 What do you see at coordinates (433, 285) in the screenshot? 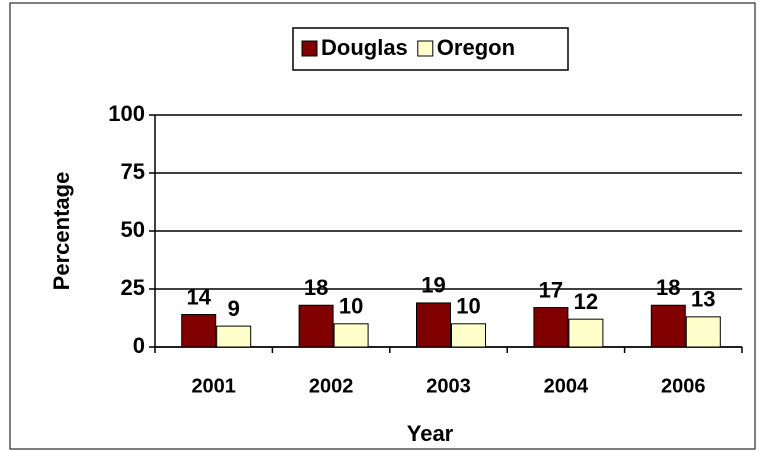
I see `data-label: 19` at bounding box center [433, 285].